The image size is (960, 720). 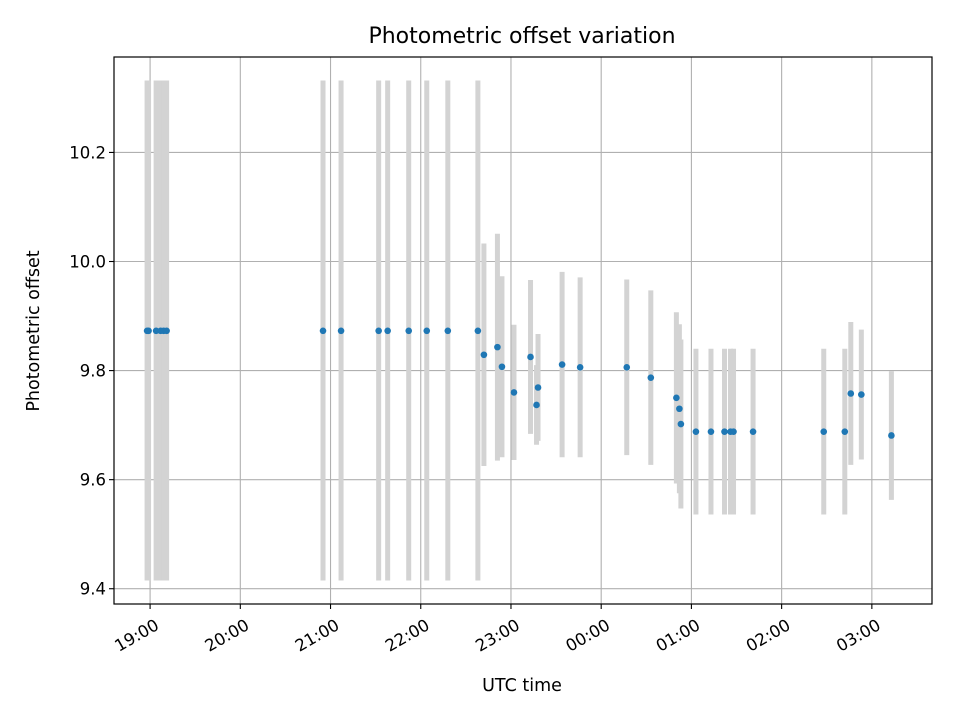 What do you see at coordinates (678, 635) in the screenshot?
I see `x-tick-label: 01:00` at bounding box center [678, 635].